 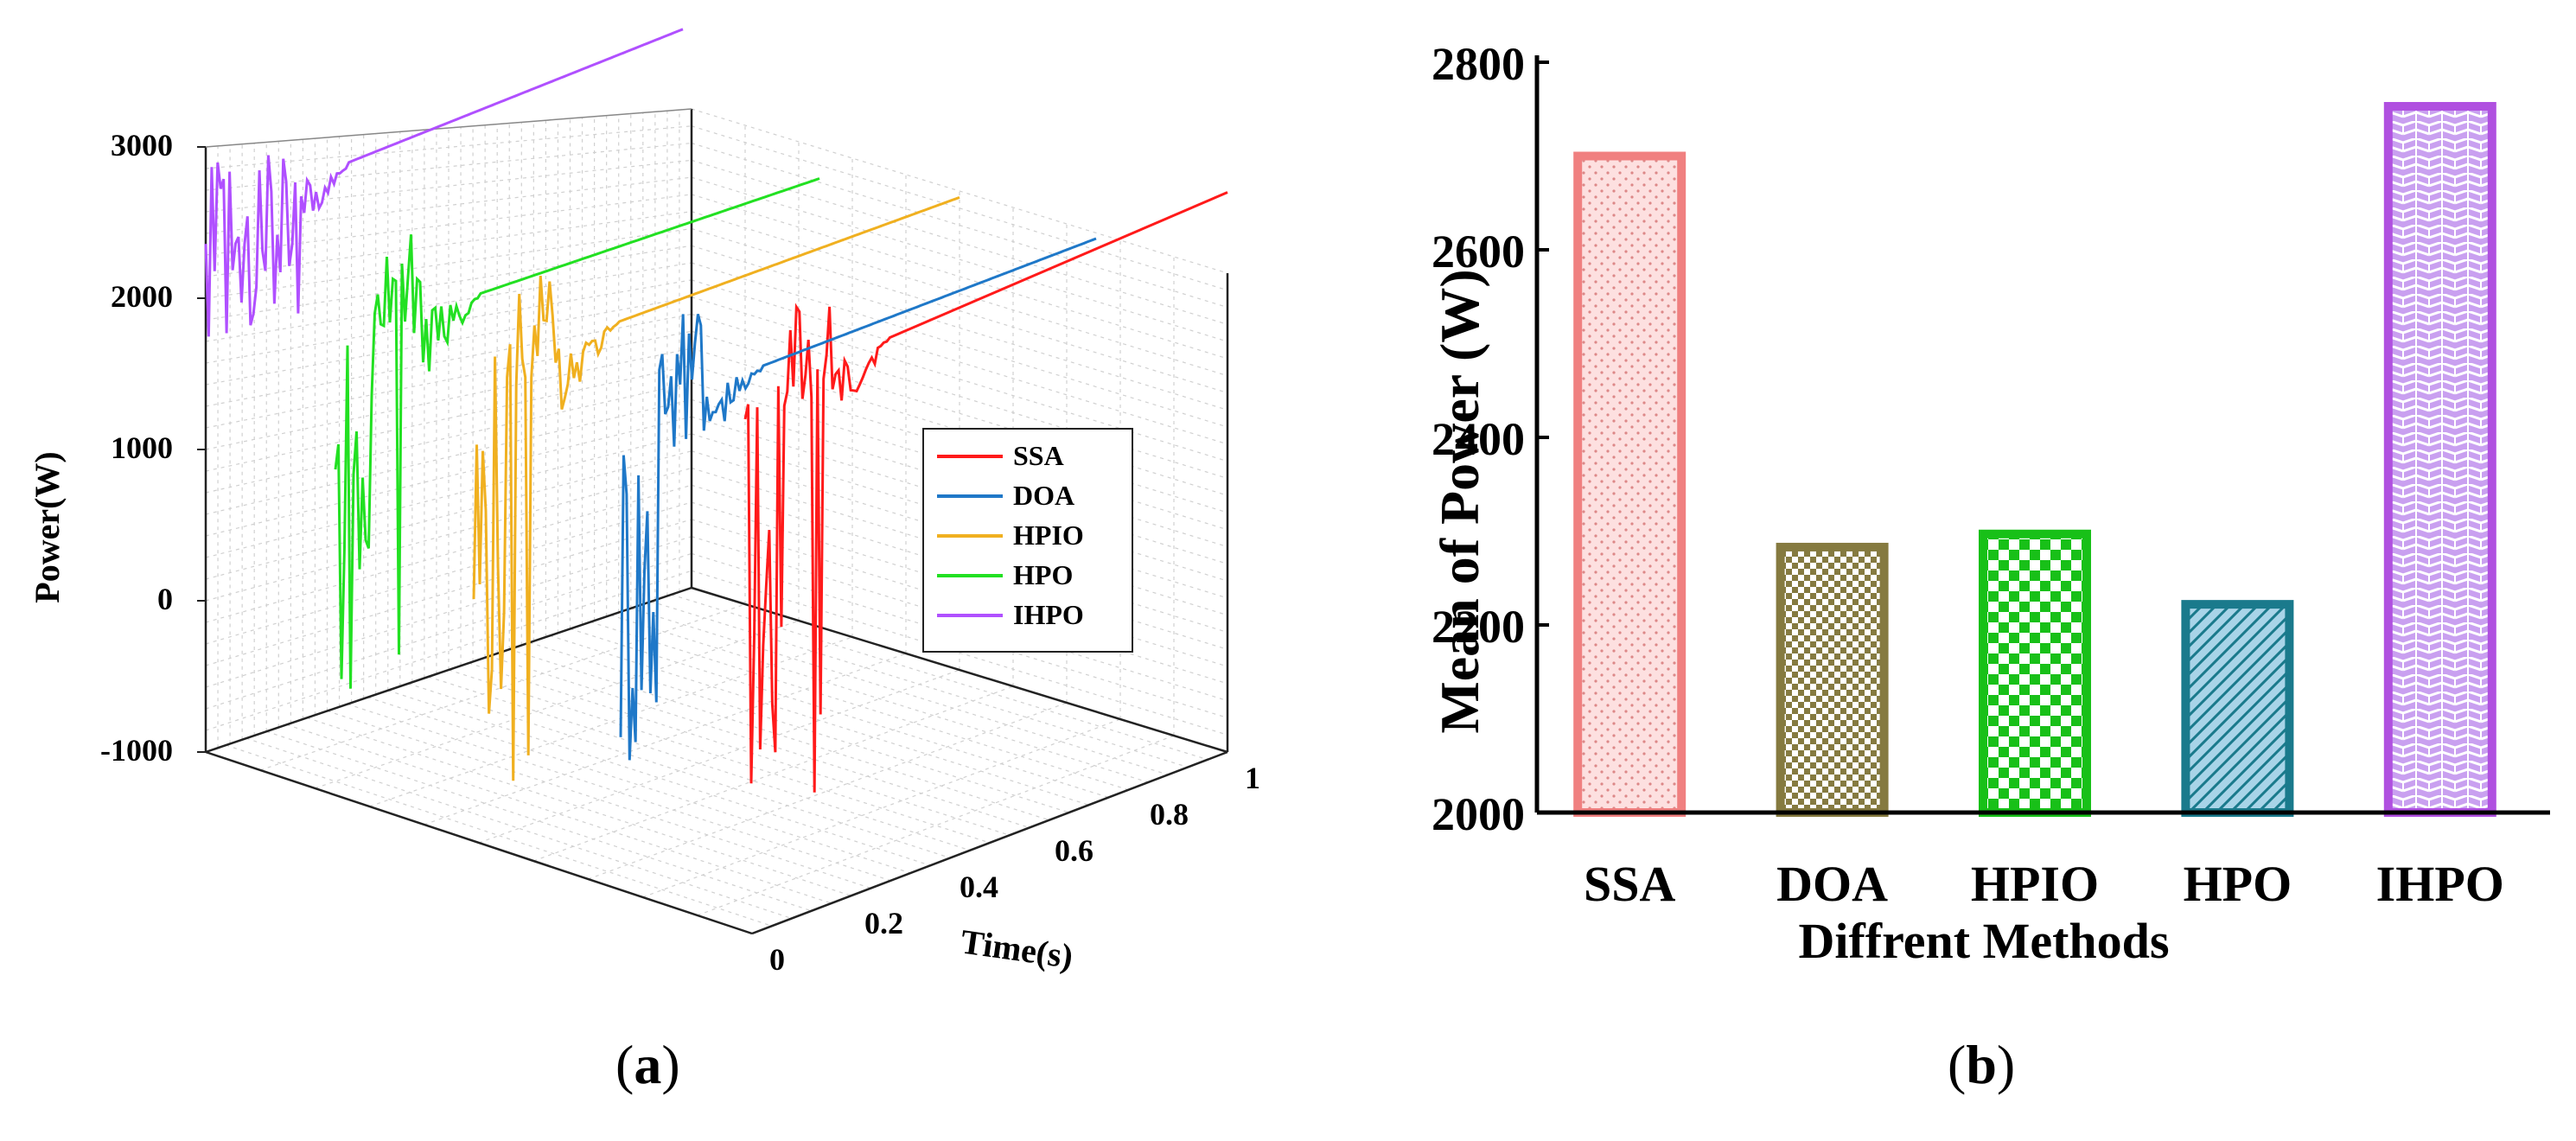 What do you see at coordinates (1630, 884) in the screenshot?
I see `x-tick-label-ssa: SSA` at bounding box center [1630, 884].